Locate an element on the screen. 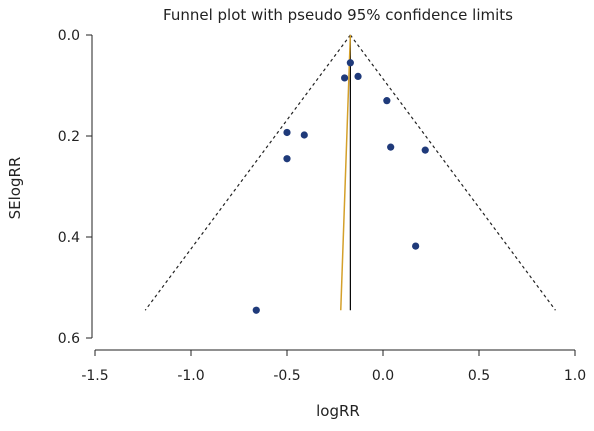  x-tick-label: 1.0 is located at coordinates (575, 376).